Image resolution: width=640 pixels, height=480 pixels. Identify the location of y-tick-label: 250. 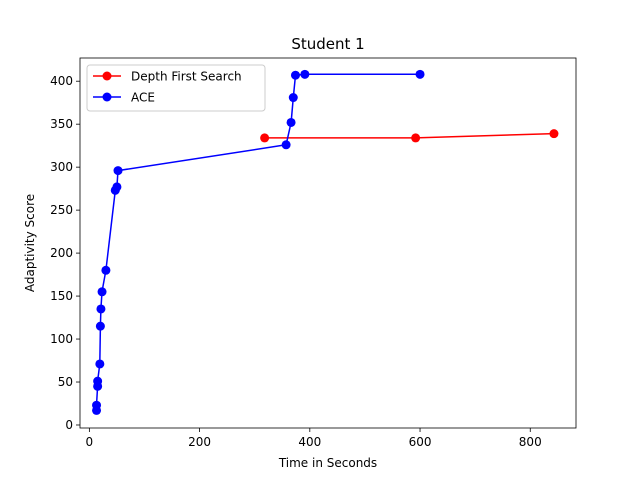
(61, 210).